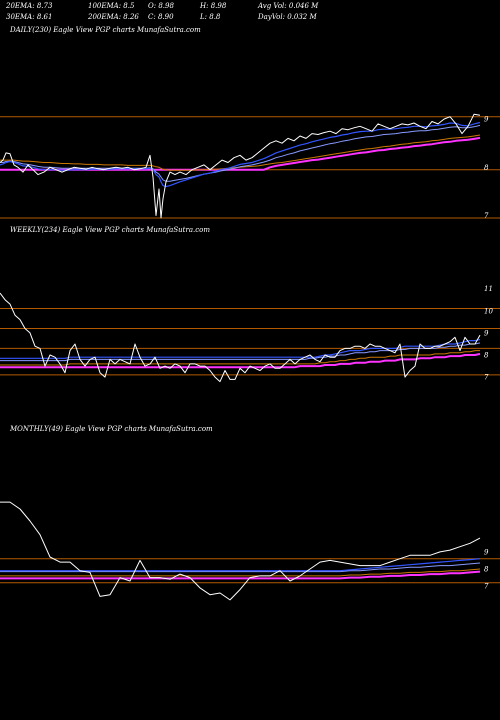 This screenshot has height=720, width=500. What do you see at coordinates (486, 216) in the screenshot?
I see `daily-y-tick-7: 7` at bounding box center [486, 216].